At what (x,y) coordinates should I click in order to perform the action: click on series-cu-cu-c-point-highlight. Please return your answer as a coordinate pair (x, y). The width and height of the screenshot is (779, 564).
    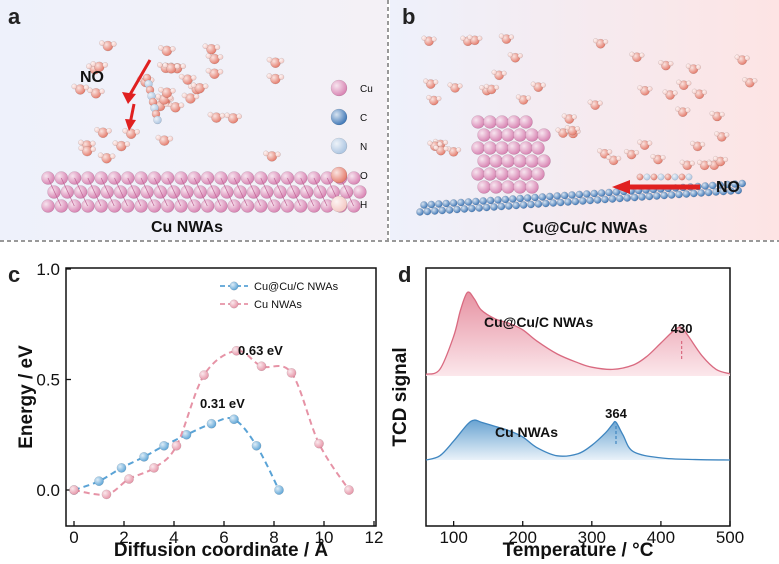
    Looking at the image, I should click on (234, 419).